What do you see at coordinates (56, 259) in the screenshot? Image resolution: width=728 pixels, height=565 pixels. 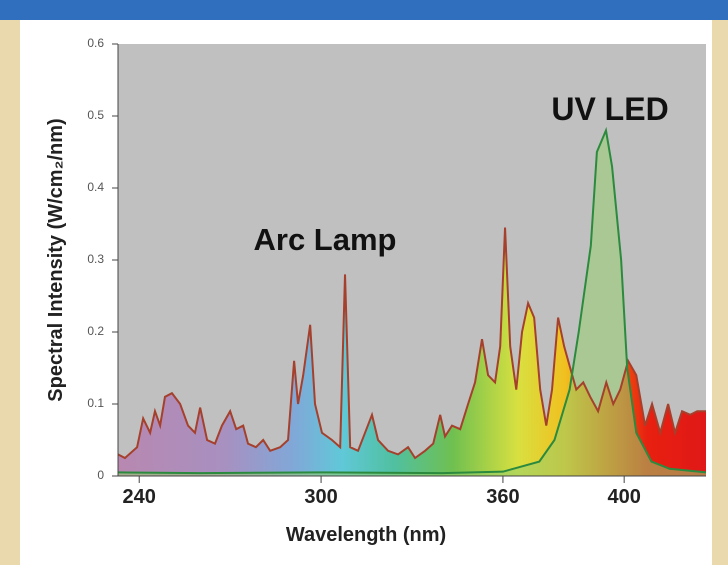 I see `y-axis-title: Spectral Intensity (W/cm₂/nm)` at bounding box center [56, 259].